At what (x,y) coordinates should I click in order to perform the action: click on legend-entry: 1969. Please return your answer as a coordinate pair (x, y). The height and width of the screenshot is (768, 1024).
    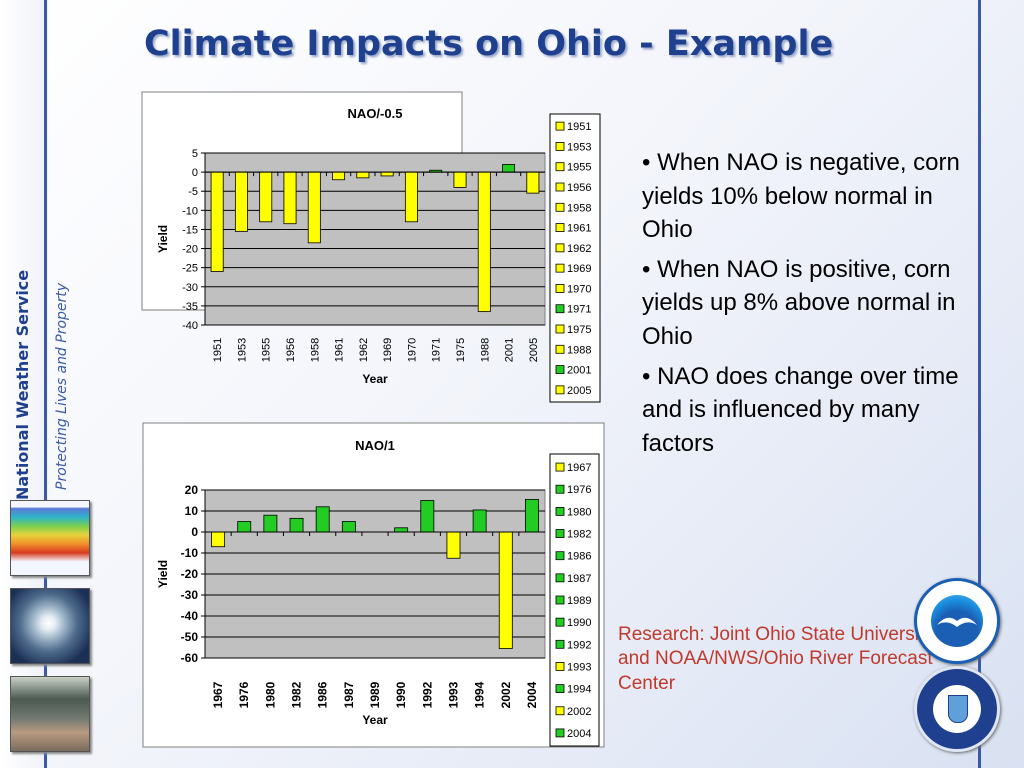
    Looking at the image, I should click on (579, 269).